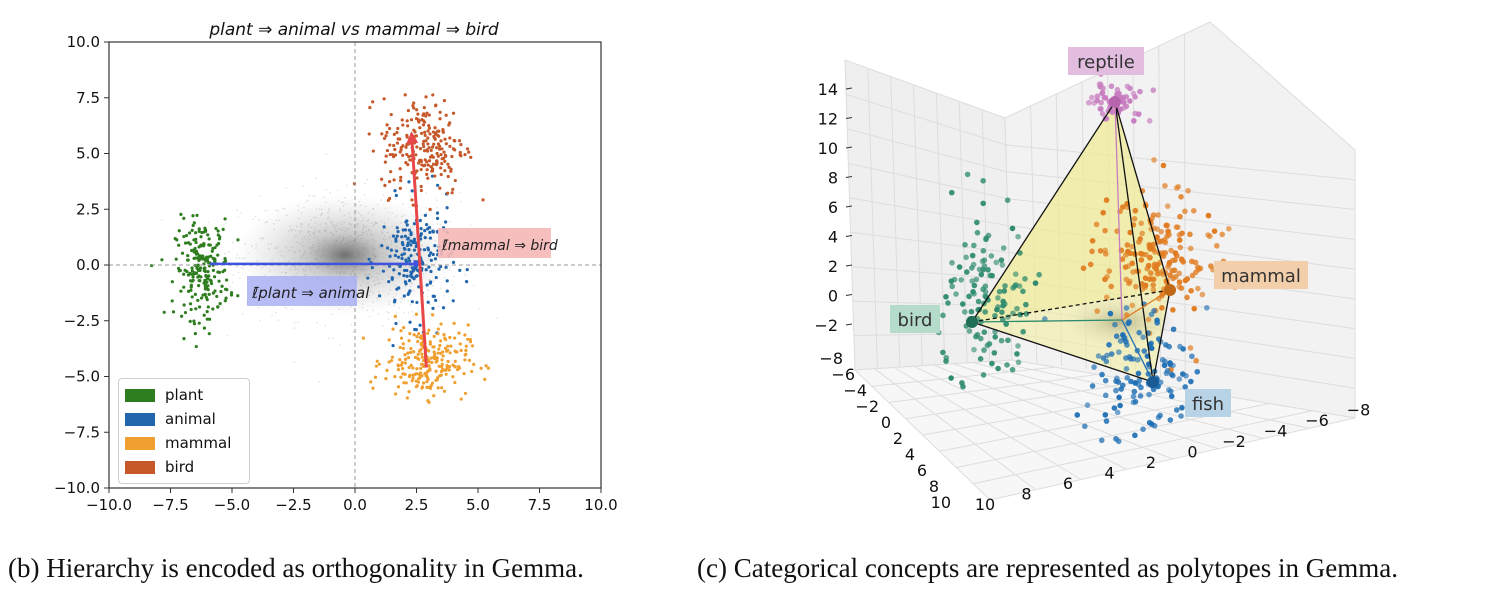 The width and height of the screenshot is (1500, 598). What do you see at coordinates (82, 377) in the screenshot?
I see `y-tick-label: −5.0` at bounding box center [82, 377].